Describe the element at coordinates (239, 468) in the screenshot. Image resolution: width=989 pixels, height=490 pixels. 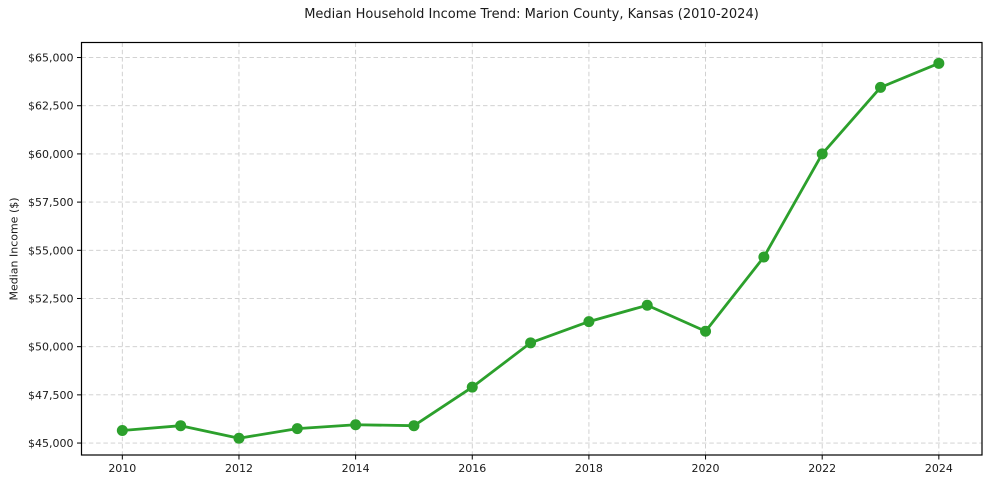
I see `x-tick-label: 2012` at that location.